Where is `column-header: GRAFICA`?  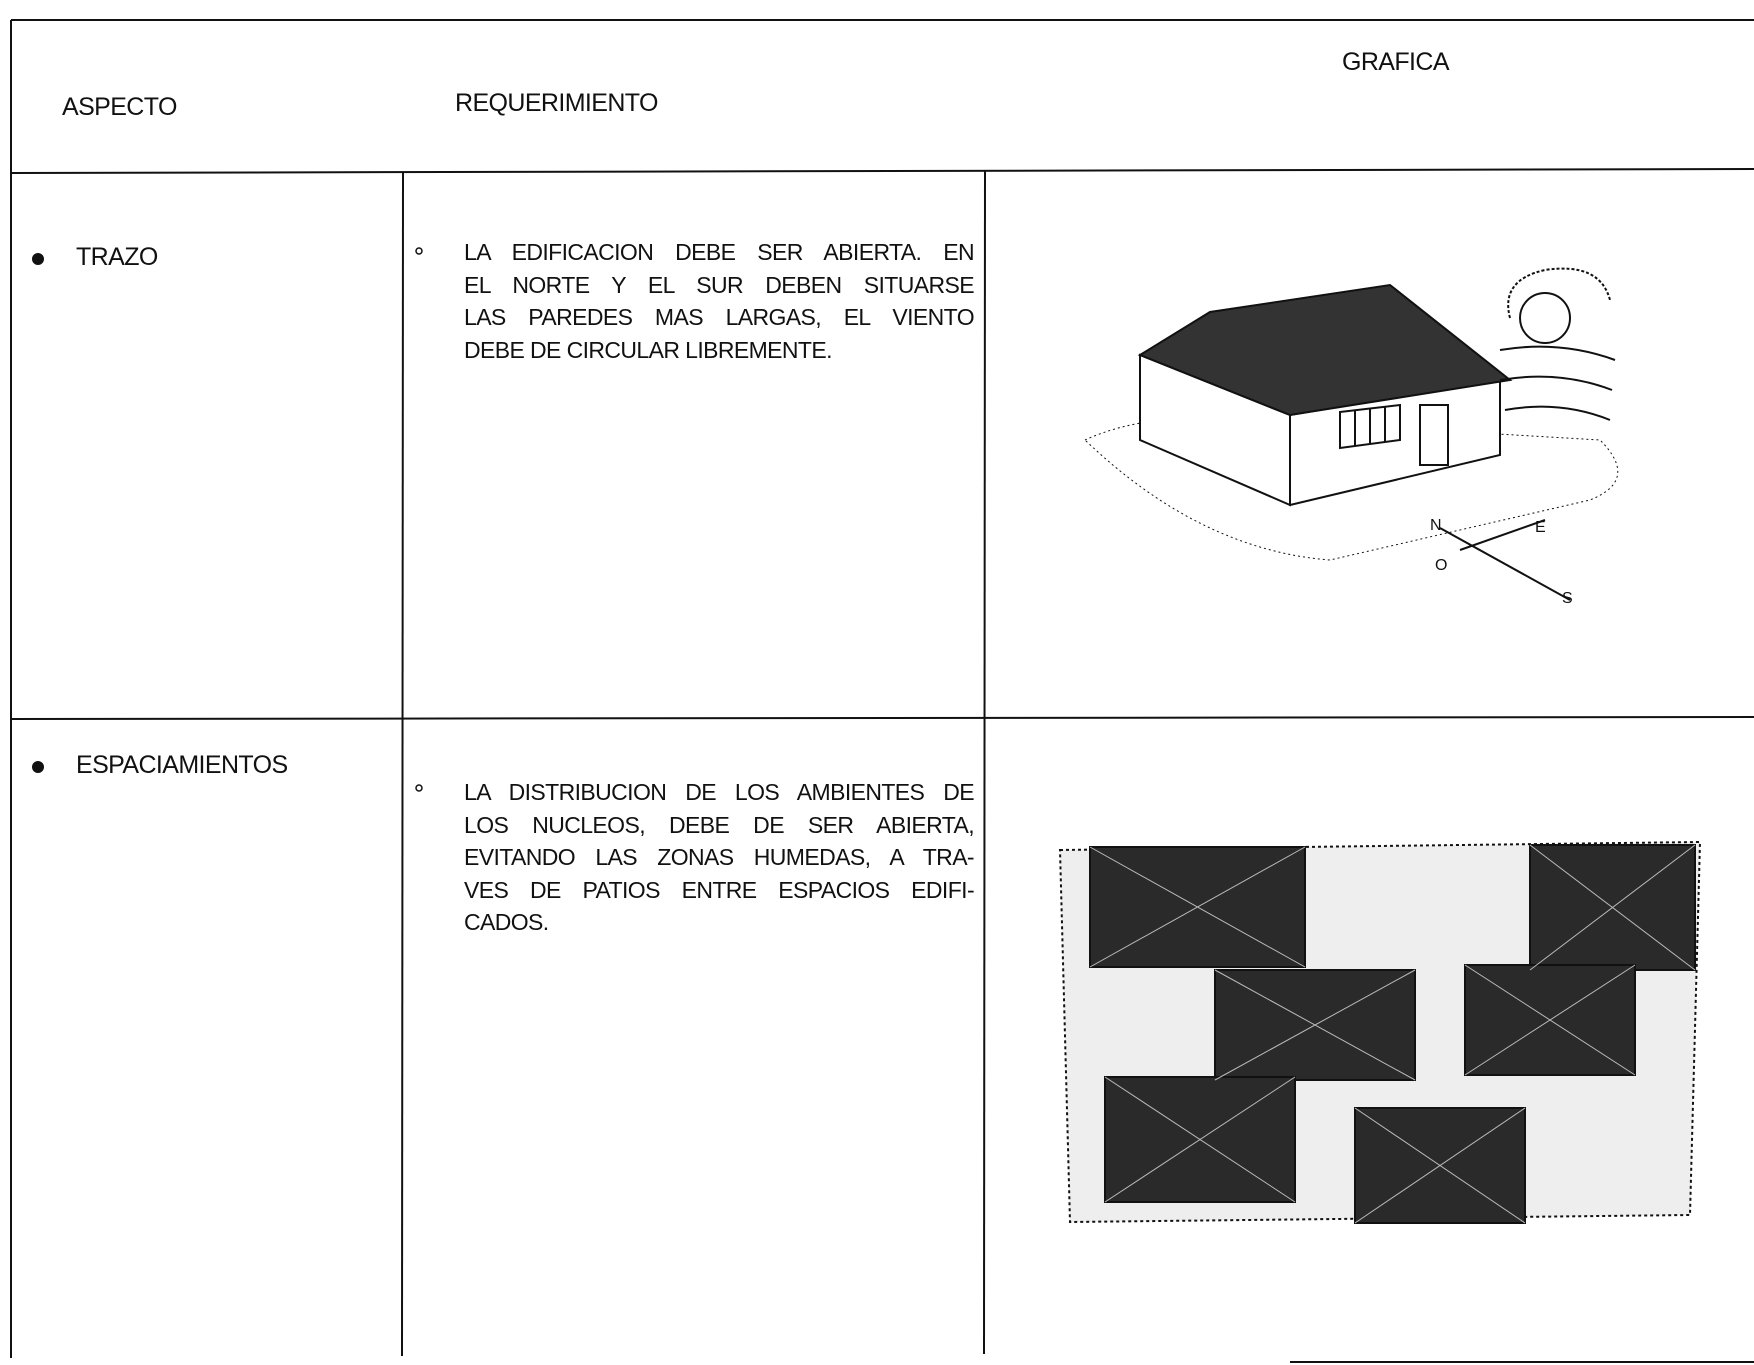 column-header: GRAFICA is located at coordinates (1396, 62).